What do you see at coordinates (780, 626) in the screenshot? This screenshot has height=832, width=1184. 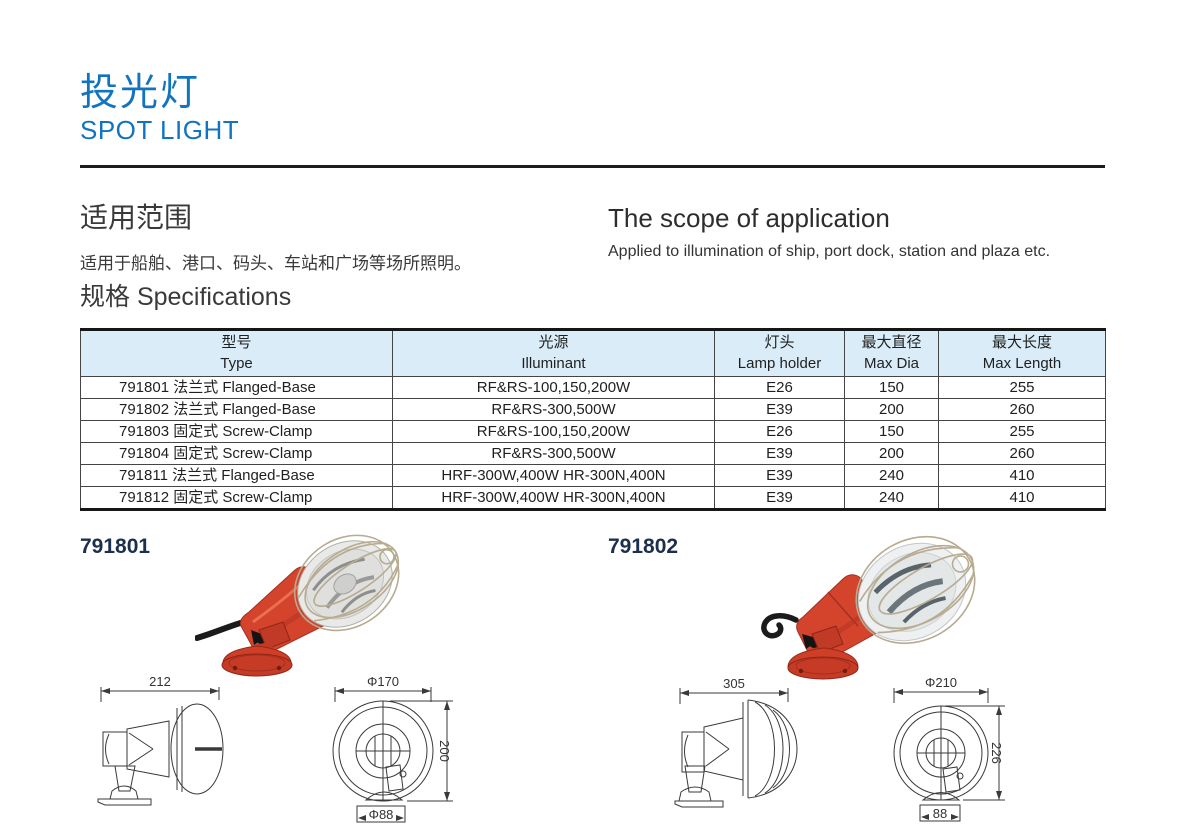 I see `hanging-hook` at bounding box center [780, 626].